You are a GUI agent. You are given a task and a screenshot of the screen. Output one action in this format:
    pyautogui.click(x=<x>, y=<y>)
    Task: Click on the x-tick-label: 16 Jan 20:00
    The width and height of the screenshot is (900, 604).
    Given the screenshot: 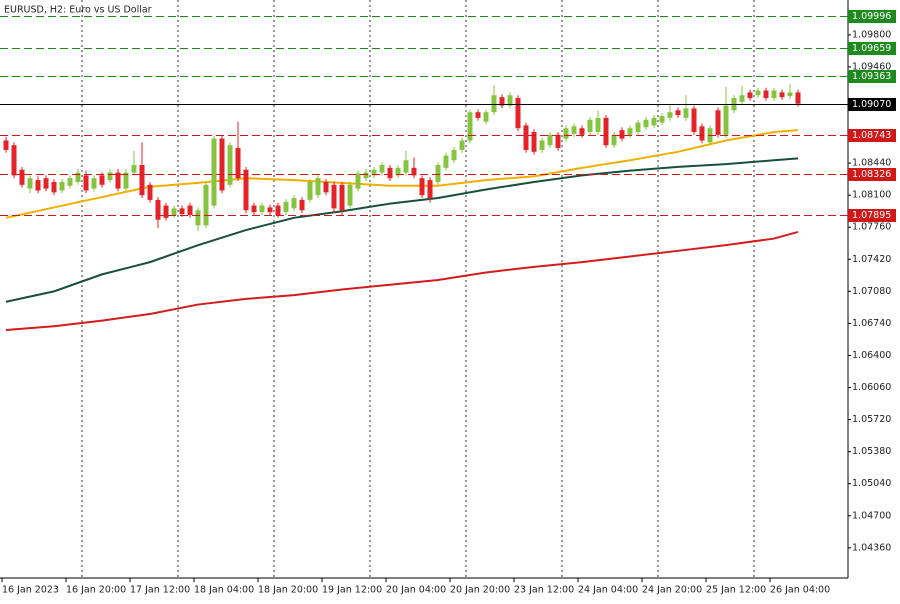 What is the action you would take?
    pyautogui.click(x=96, y=590)
    